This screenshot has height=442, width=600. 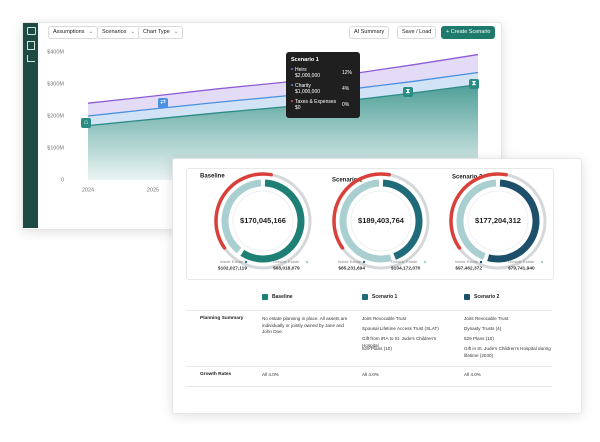 What do you see at coordinates (298, 108) in the screenshot?
I see `tooltip-amount: $0` at bounding box center [298, 108].